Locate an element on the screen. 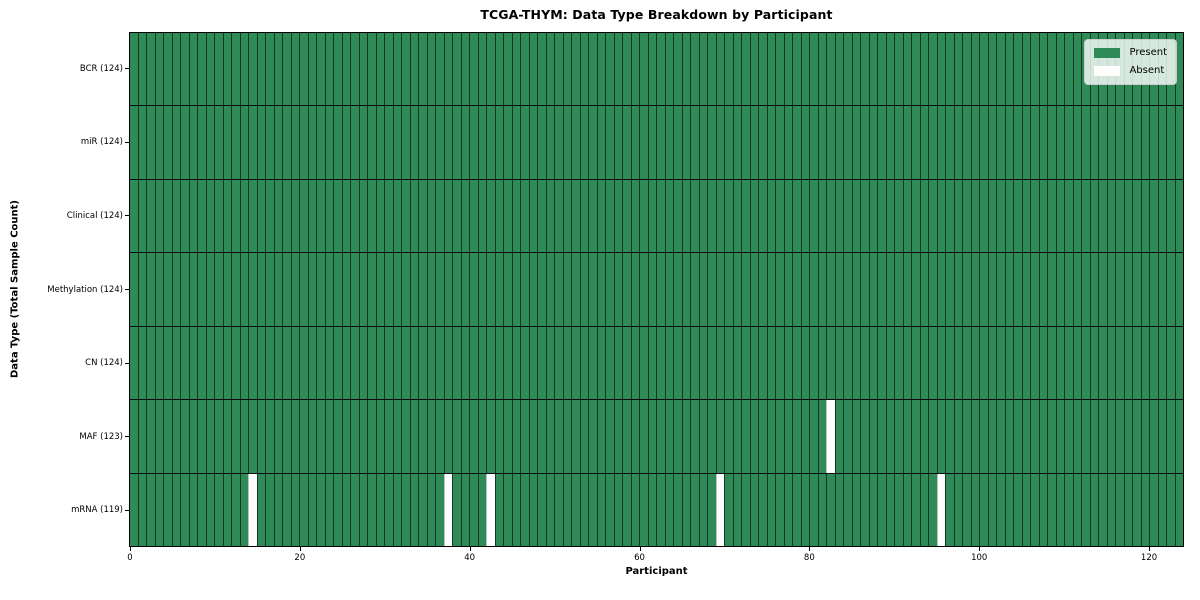 The image size is (1200, 600). x-tick-label: 80 is located at coordinates (809, 558).